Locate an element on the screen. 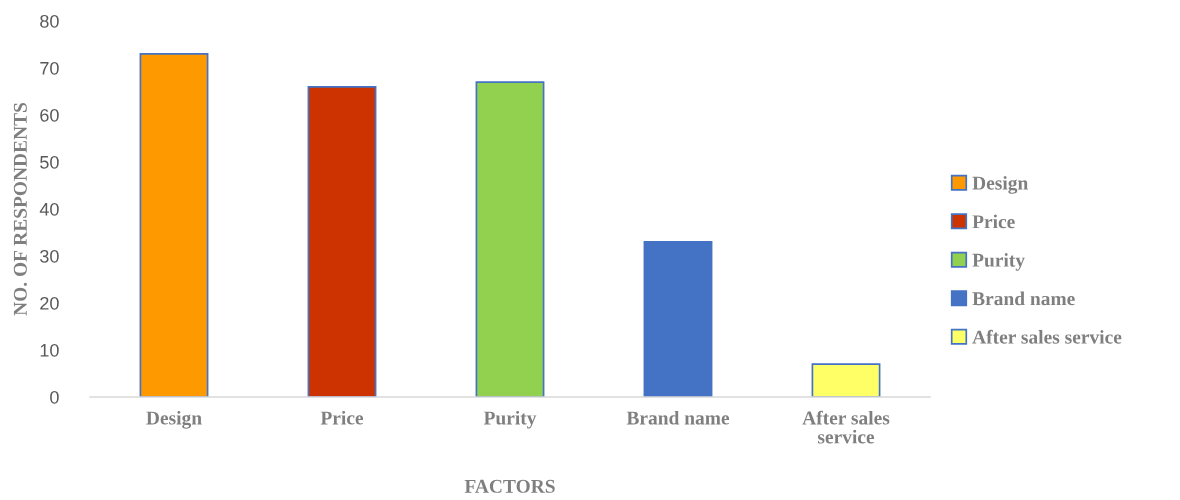 Image resolution: width=1180 pixels, height=500 pixels. y-tick-label: 80 is located at coordinates (49, 21).